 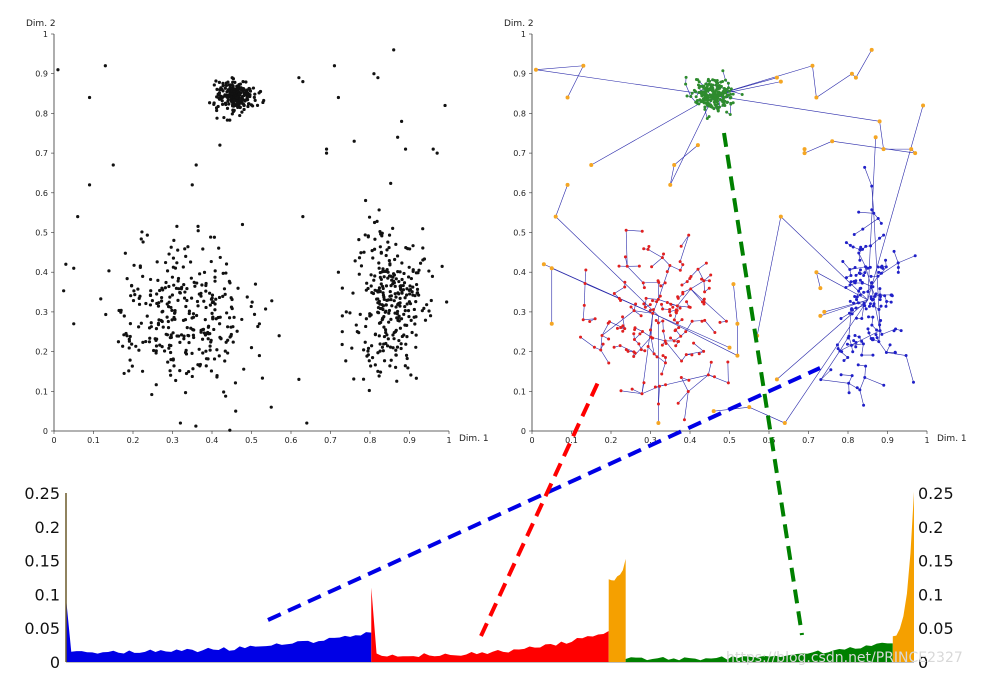 I want to click on noise-point, so click(x=220, y=145).